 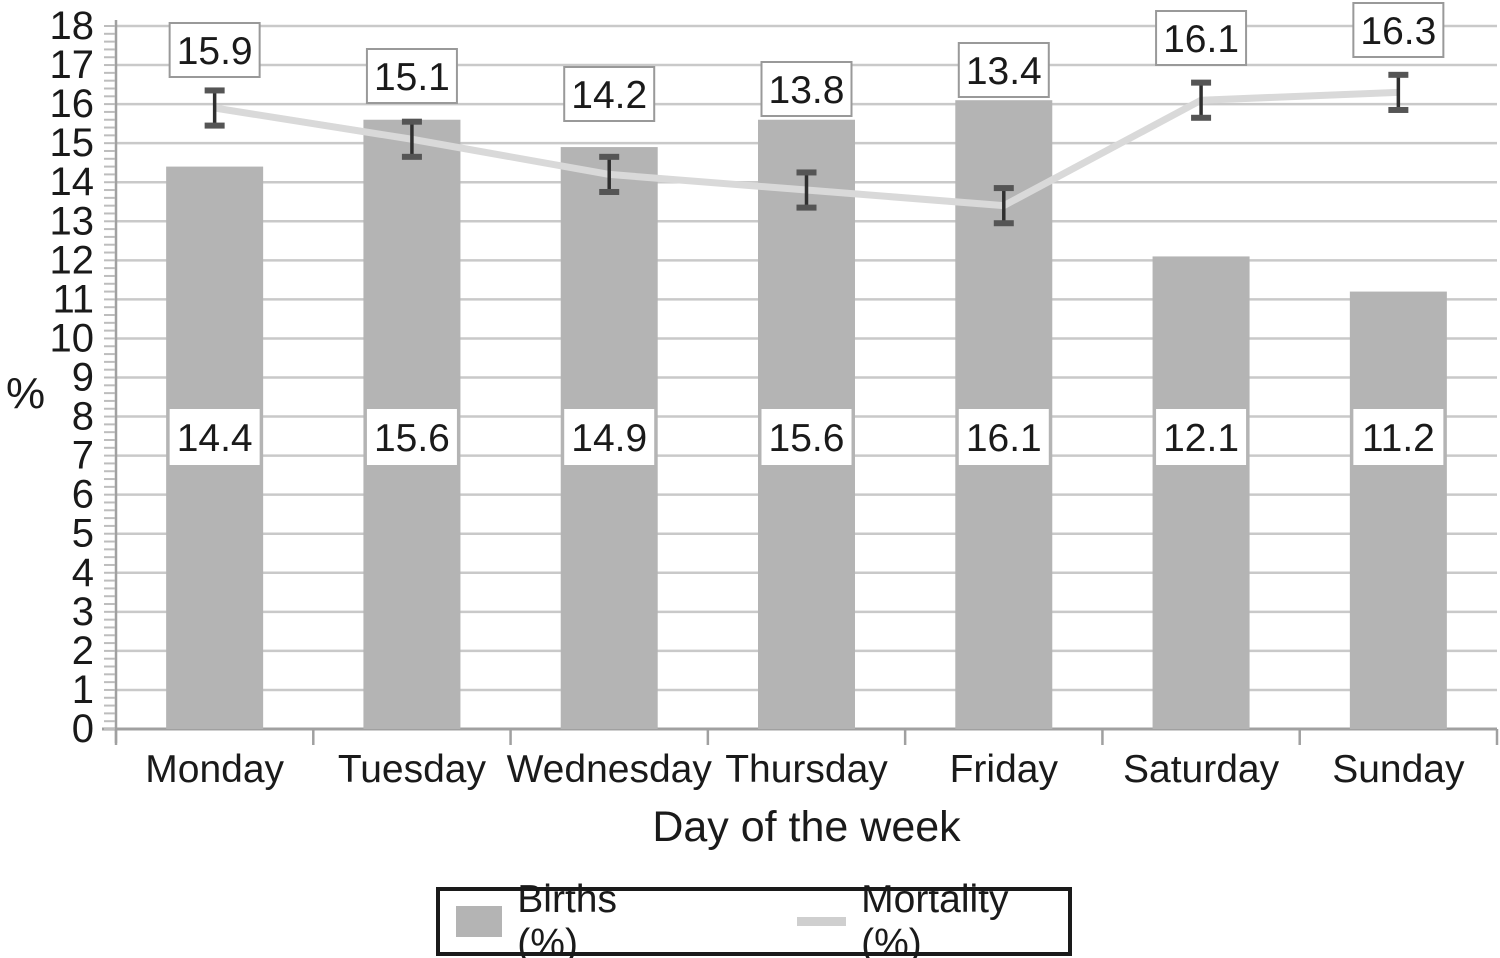 I want to click on y-tick-label: 4, so click(x=83, y=573).